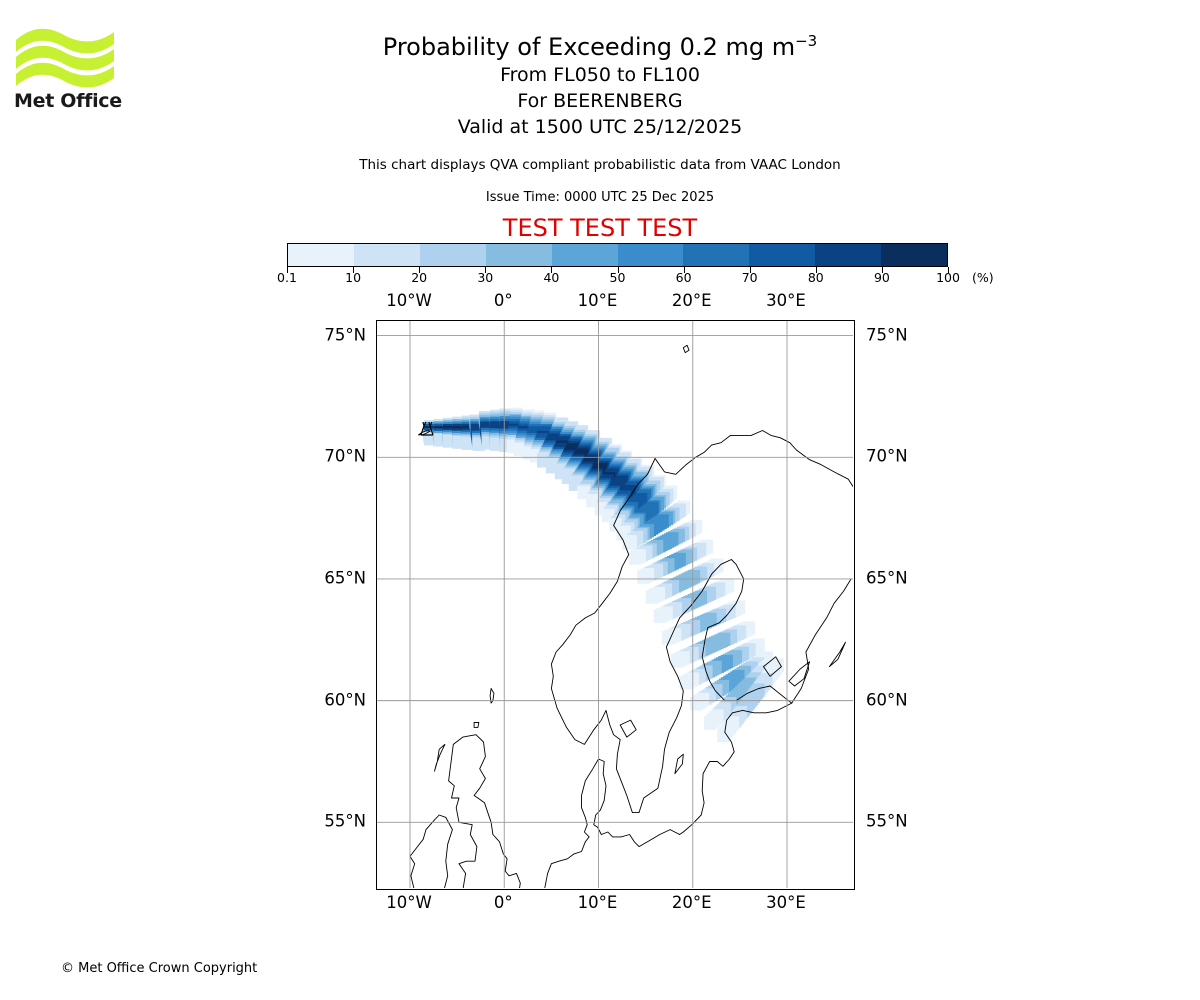 This screenshot has width=1200, height=1000. I want to click on longitude-label-top-0: 10°W, so click(409, 300).